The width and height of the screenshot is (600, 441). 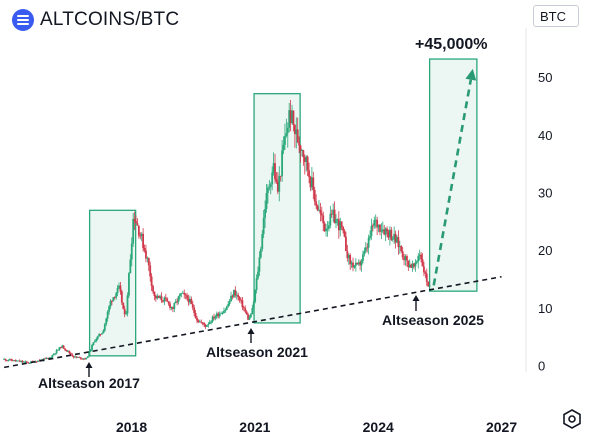 What do you see at coordinates (545, 308) in the screenshot?
I see `y-tick-label: 10` at bounding box center [545, 308].